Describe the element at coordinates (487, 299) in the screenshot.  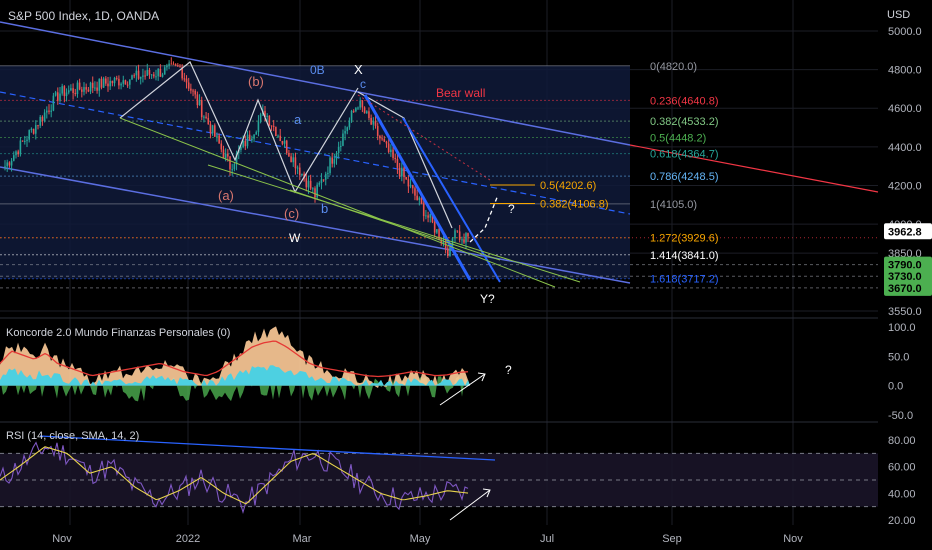
I see `annotation-wave-y: Y?` at that location.